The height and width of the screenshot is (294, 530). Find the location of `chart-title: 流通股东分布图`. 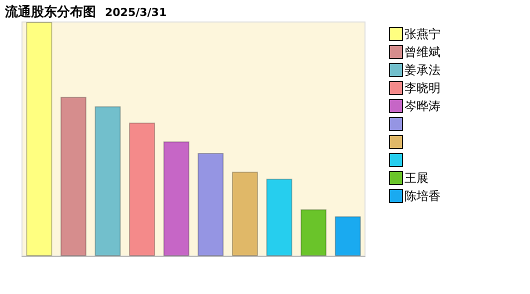

chart-title: 流通股东分布图 is located at coordinates (50, 12).